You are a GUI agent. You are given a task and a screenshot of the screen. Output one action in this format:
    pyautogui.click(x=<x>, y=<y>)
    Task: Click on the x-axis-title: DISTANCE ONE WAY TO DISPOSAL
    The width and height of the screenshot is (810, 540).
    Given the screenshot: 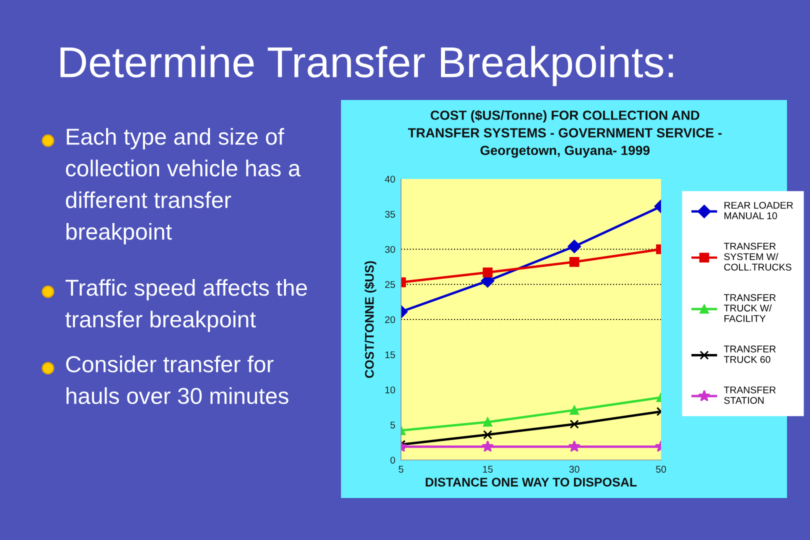 What is the action you would take?
    pyautogui.click(x=531, y=482)
    